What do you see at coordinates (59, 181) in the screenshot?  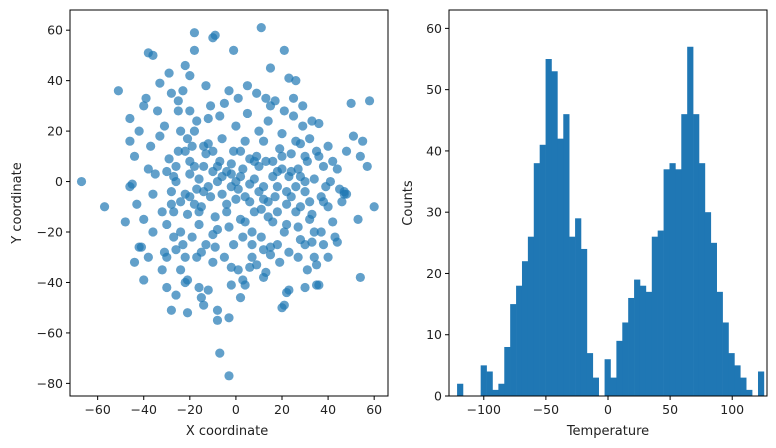 I see `scatter-y-tick-label: 0` at bounding box center [59, 181].